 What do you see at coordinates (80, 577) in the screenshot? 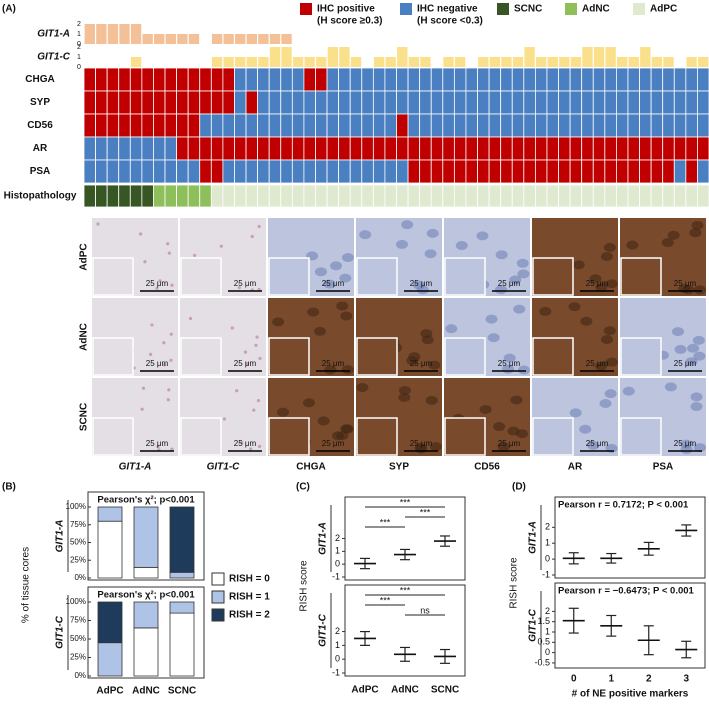
I see `y-tick-label: 0%` at bounding box center [80, 577].